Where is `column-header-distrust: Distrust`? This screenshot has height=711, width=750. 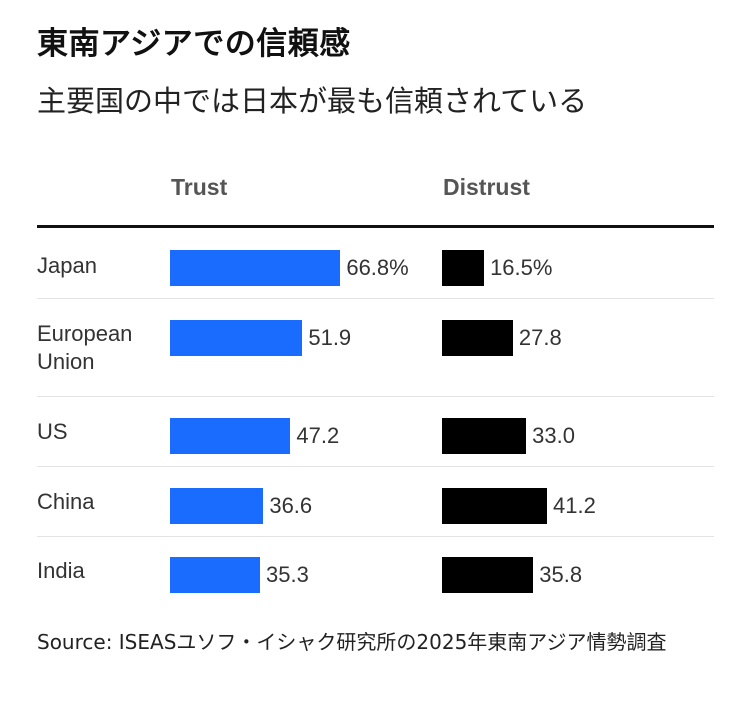 column-header-distrust: Distrust is located at coordinates (486, 187).